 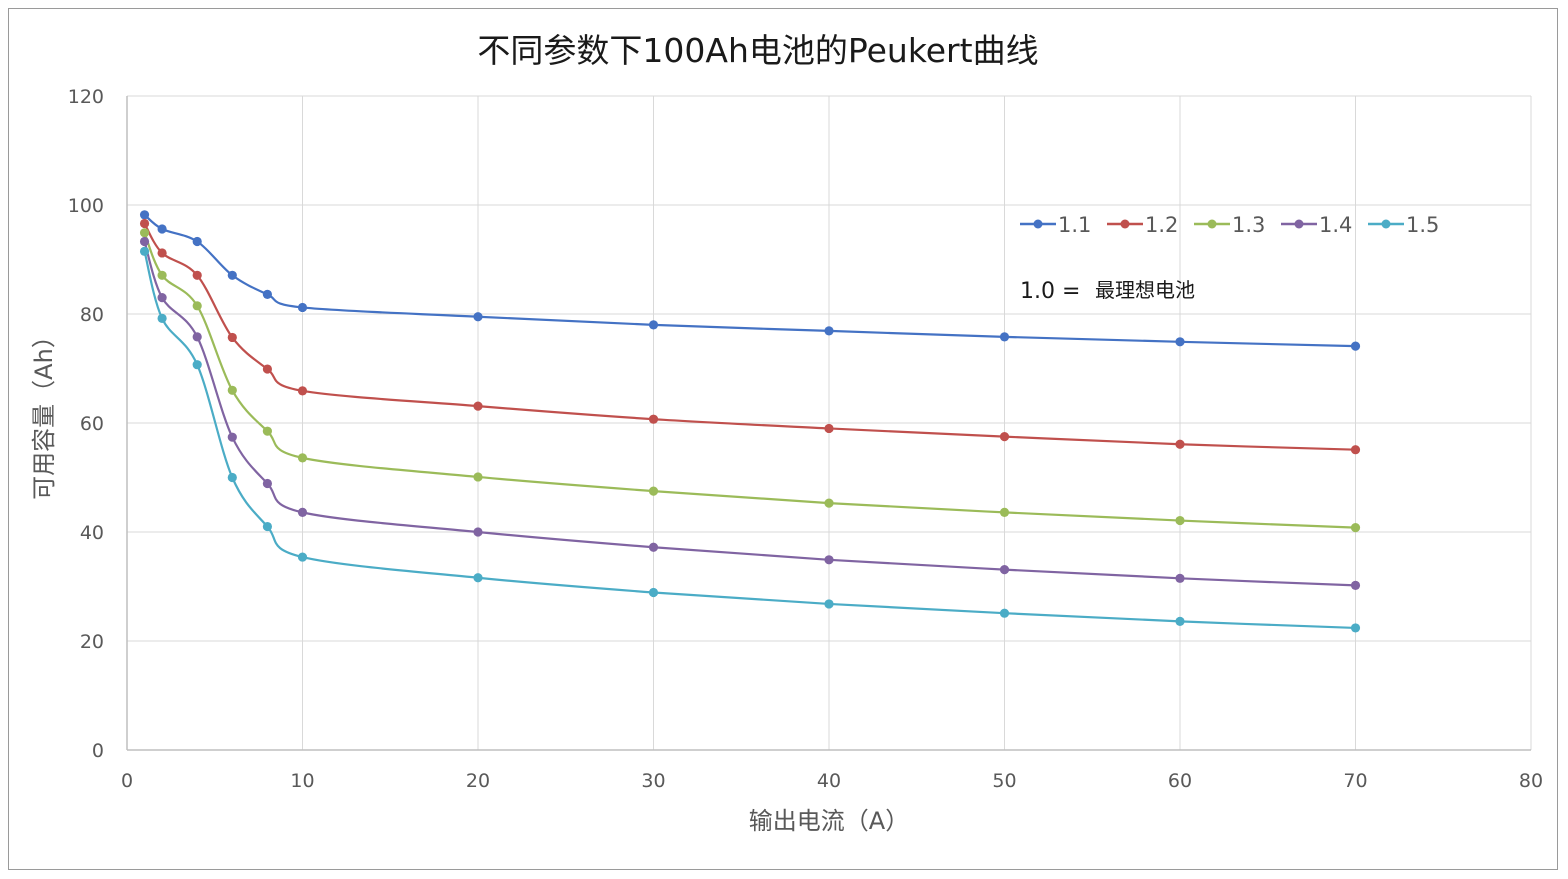 What do you see at coordinates (478, 781) in the screenshot?
I see `x-tick-label: 20` at bounding box center [478, 781].